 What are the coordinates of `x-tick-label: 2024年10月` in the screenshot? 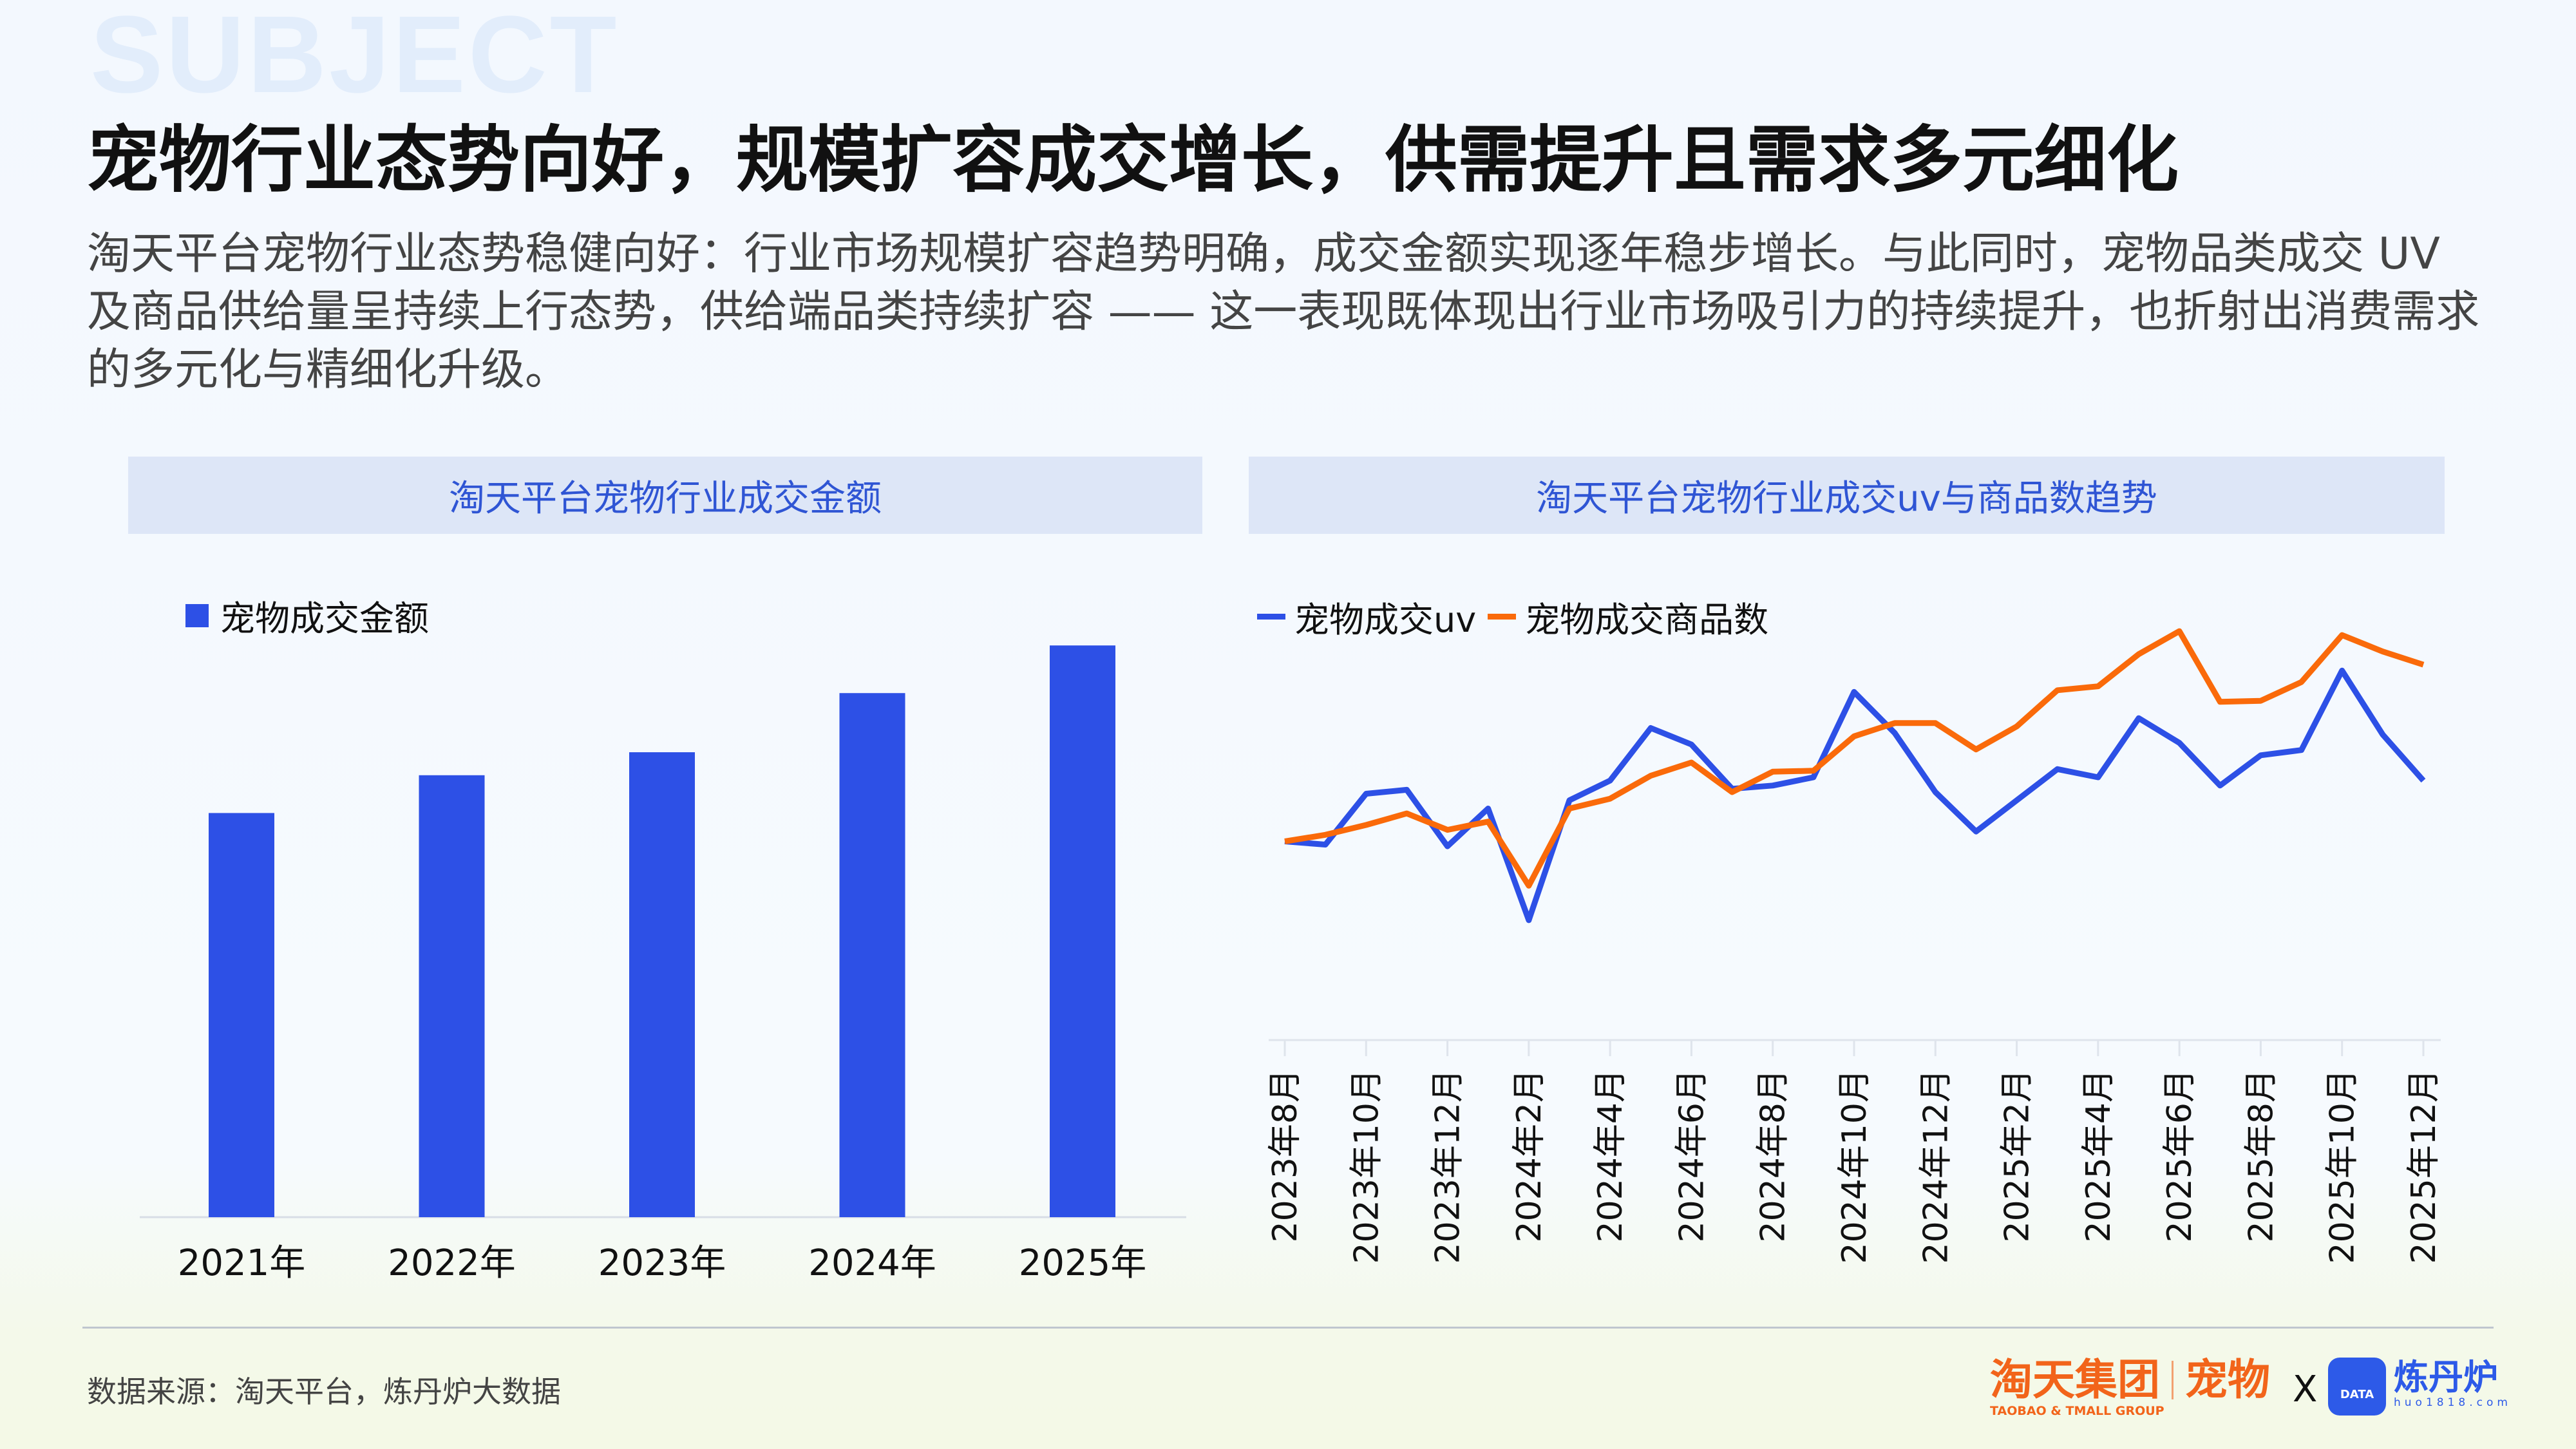 It's located at (1855, 1166).